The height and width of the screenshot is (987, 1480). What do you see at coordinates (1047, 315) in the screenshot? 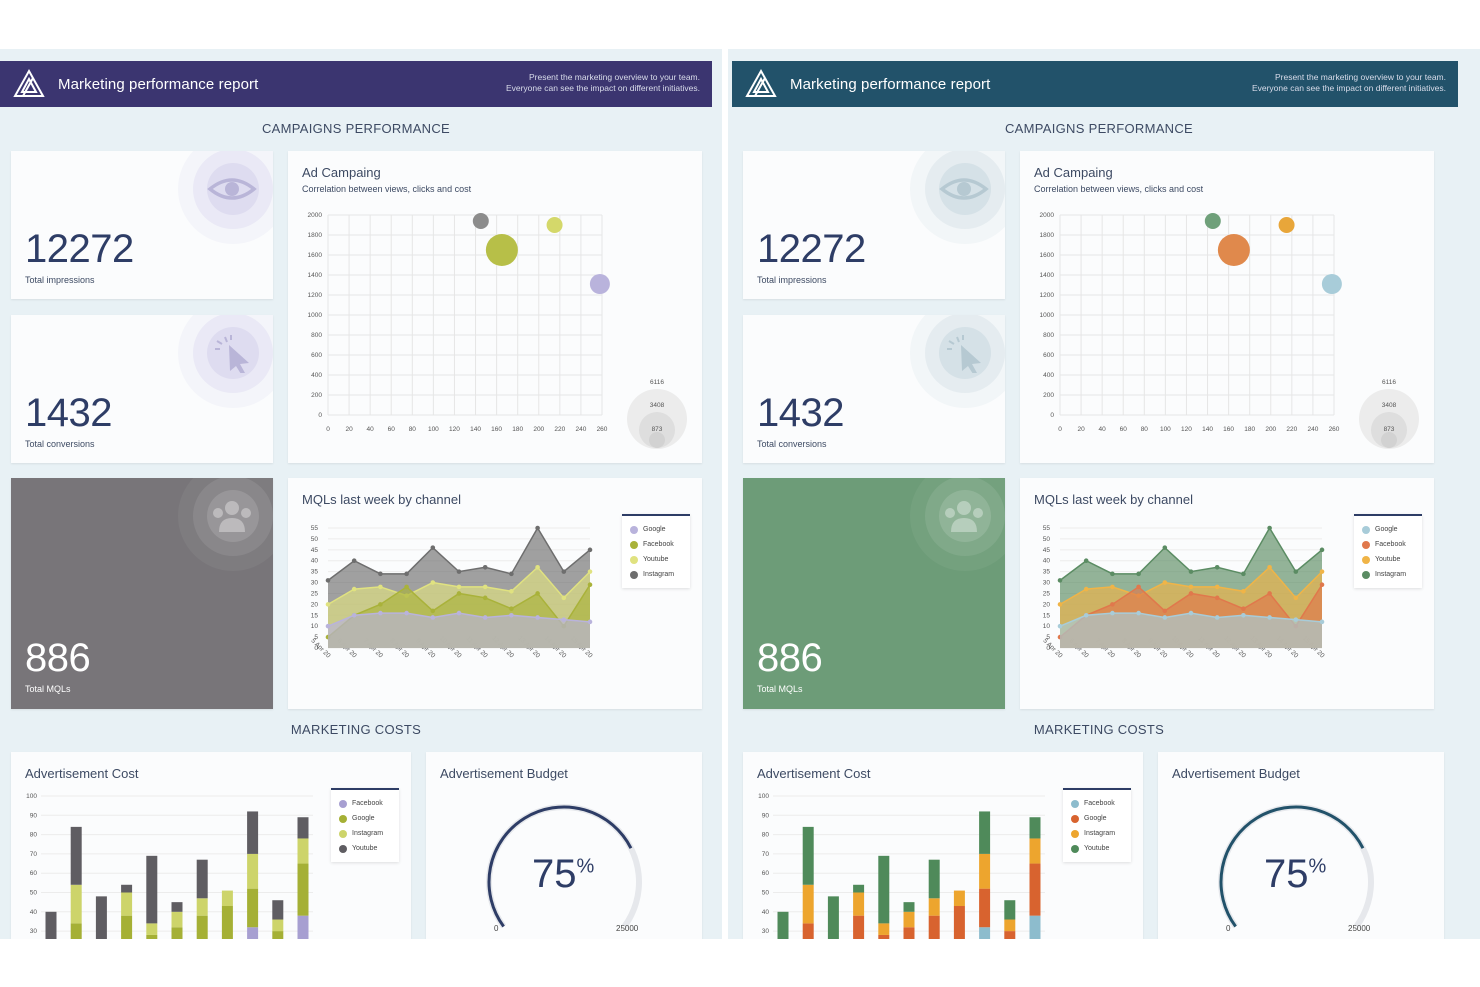
I see `y-tick-label: 1000` at bounding box center [1047, 315].